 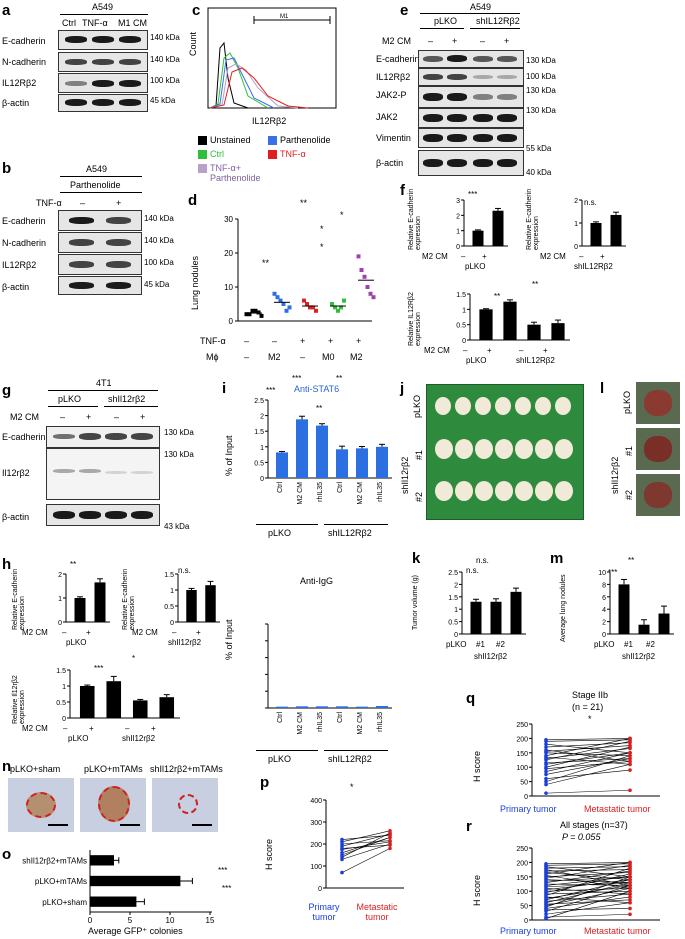 What do you see at coordinates (24, 62) in the screenshot?
I see `blot-row-label: N-cadherin` at bounding box center [24, 62].